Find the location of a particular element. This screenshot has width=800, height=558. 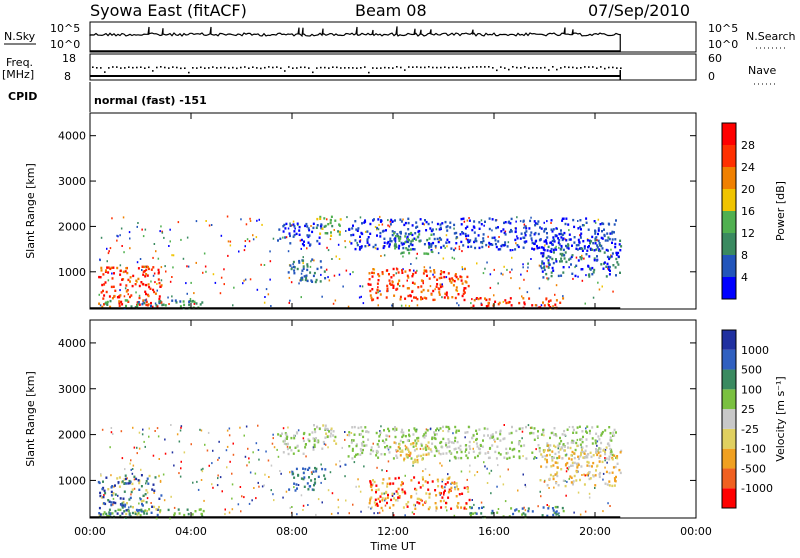

y-tick-label: 4000 is located at coordinates (72, 136).